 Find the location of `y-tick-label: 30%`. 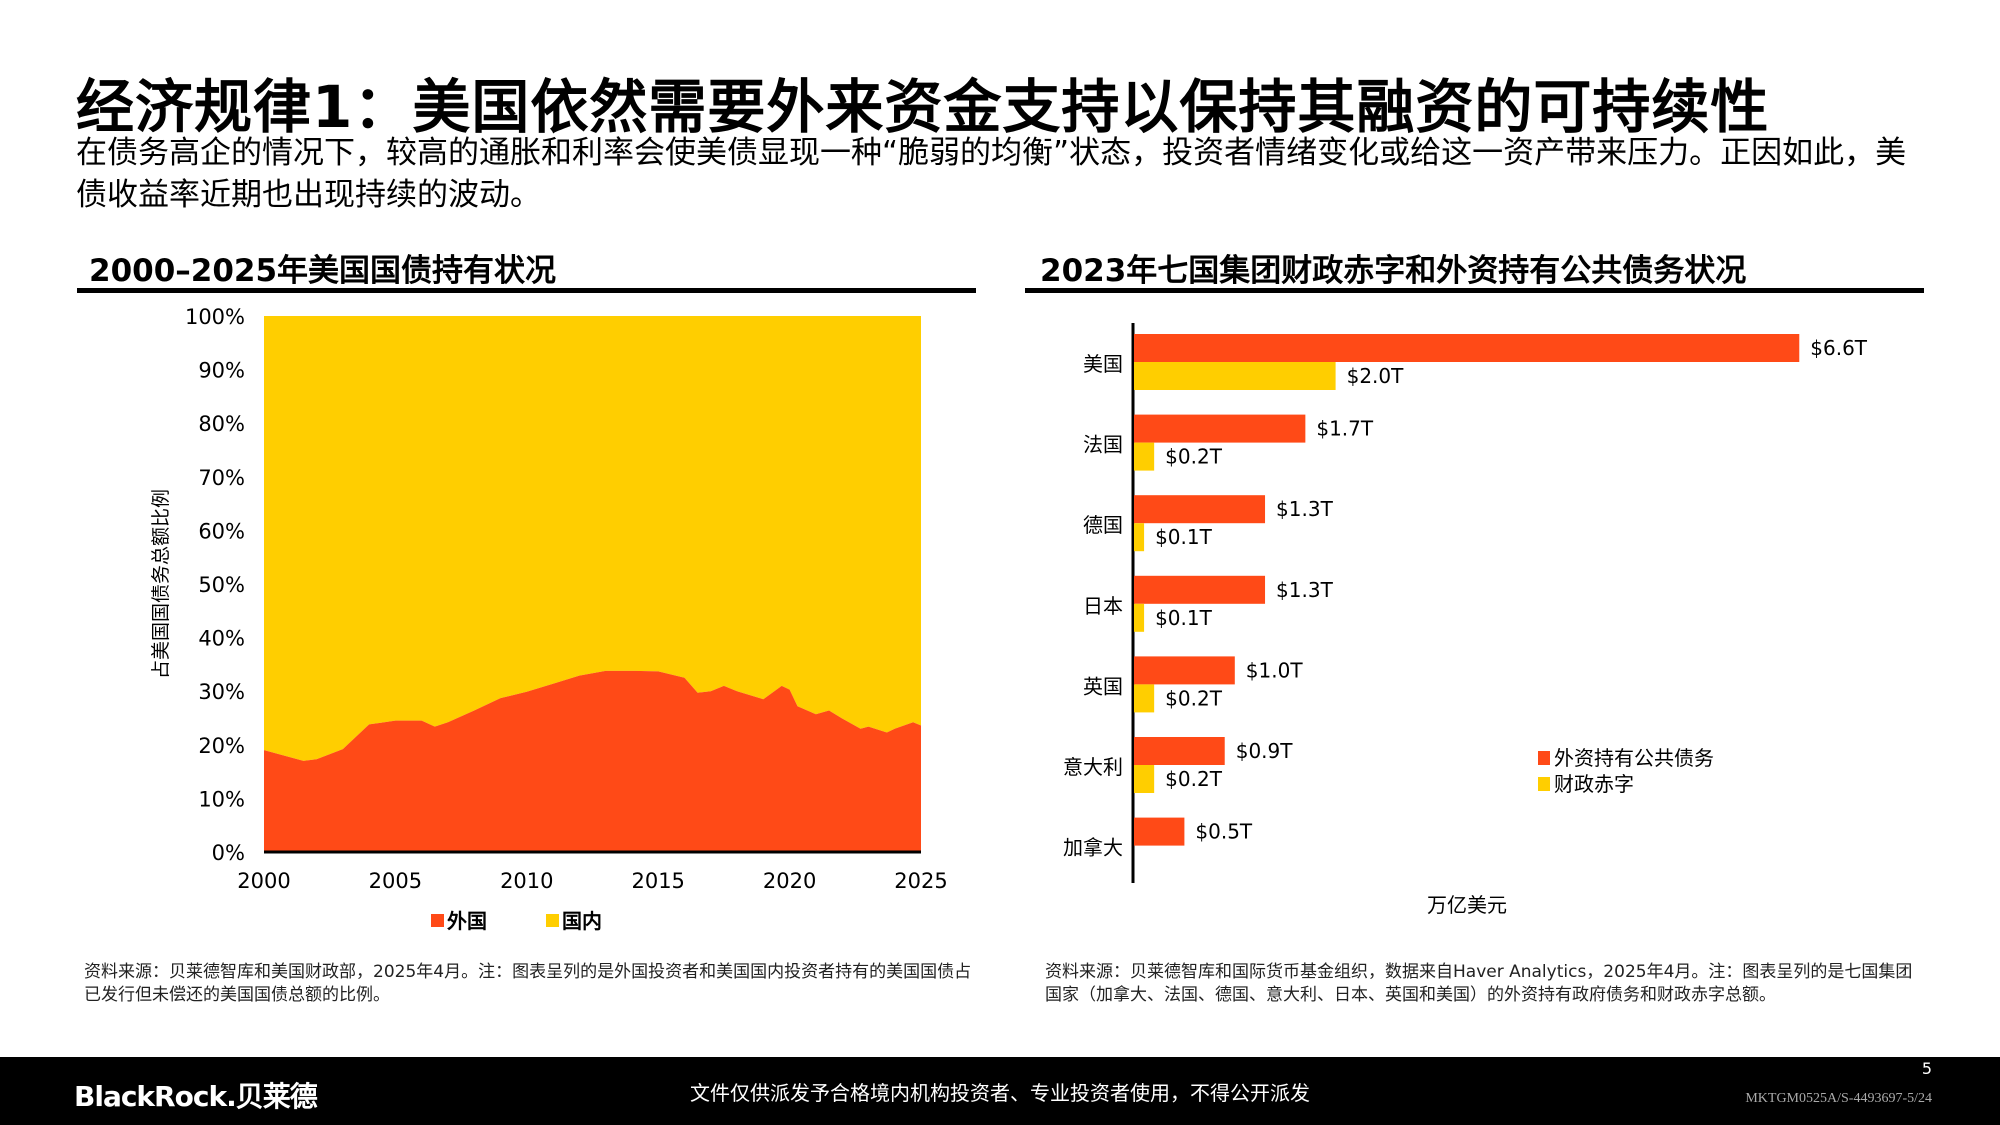

y-tick-label: 30% is located at coordinates (221, 692).